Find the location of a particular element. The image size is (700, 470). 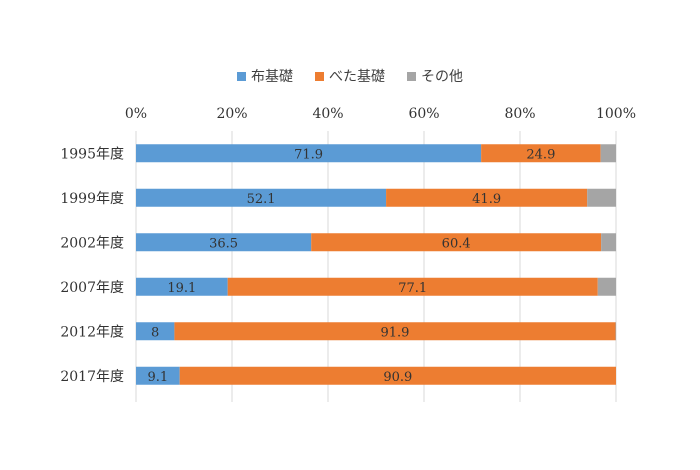

x-tick-label: 60% is located at coordinates (423, 114).